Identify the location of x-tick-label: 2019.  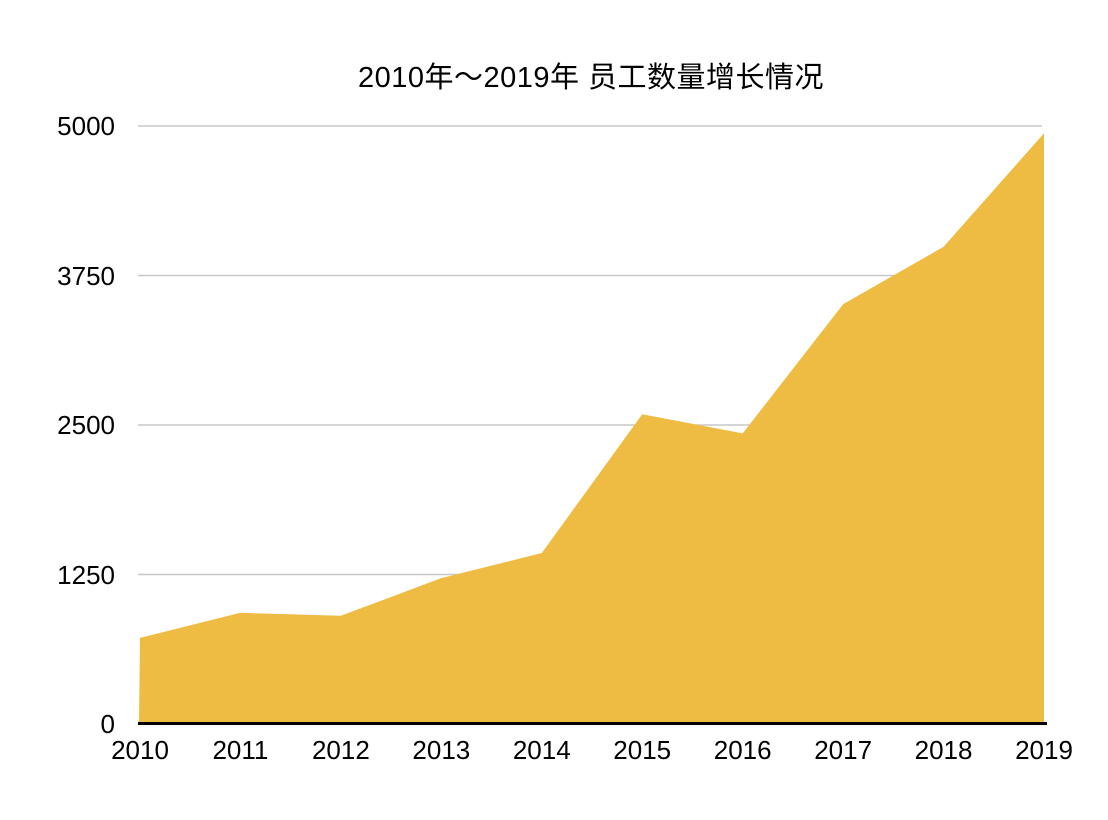
(1044, 750).